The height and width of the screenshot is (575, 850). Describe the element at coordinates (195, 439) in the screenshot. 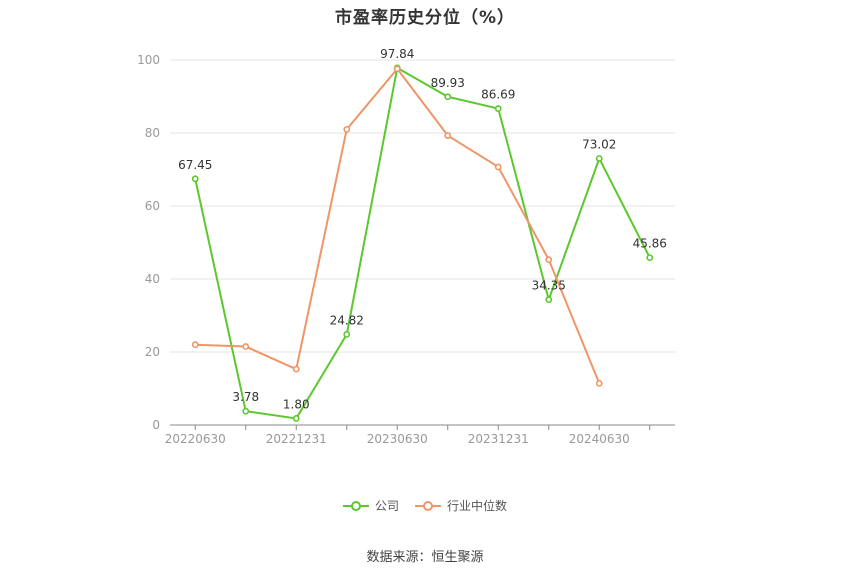

I see `x-tick-label: 20220630` at that location.